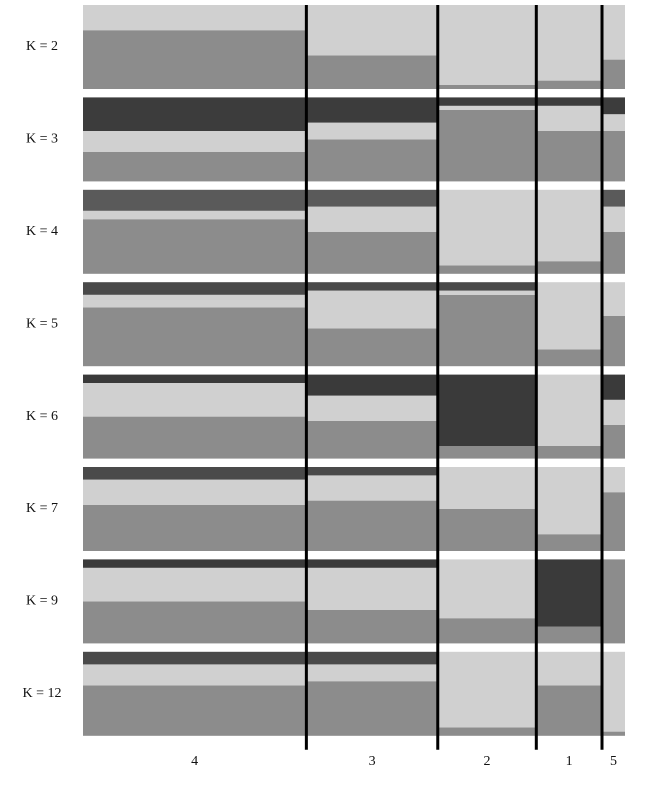 The image size is (650, 789). I want to click on panel-label: K = 7, so click(42, 508).